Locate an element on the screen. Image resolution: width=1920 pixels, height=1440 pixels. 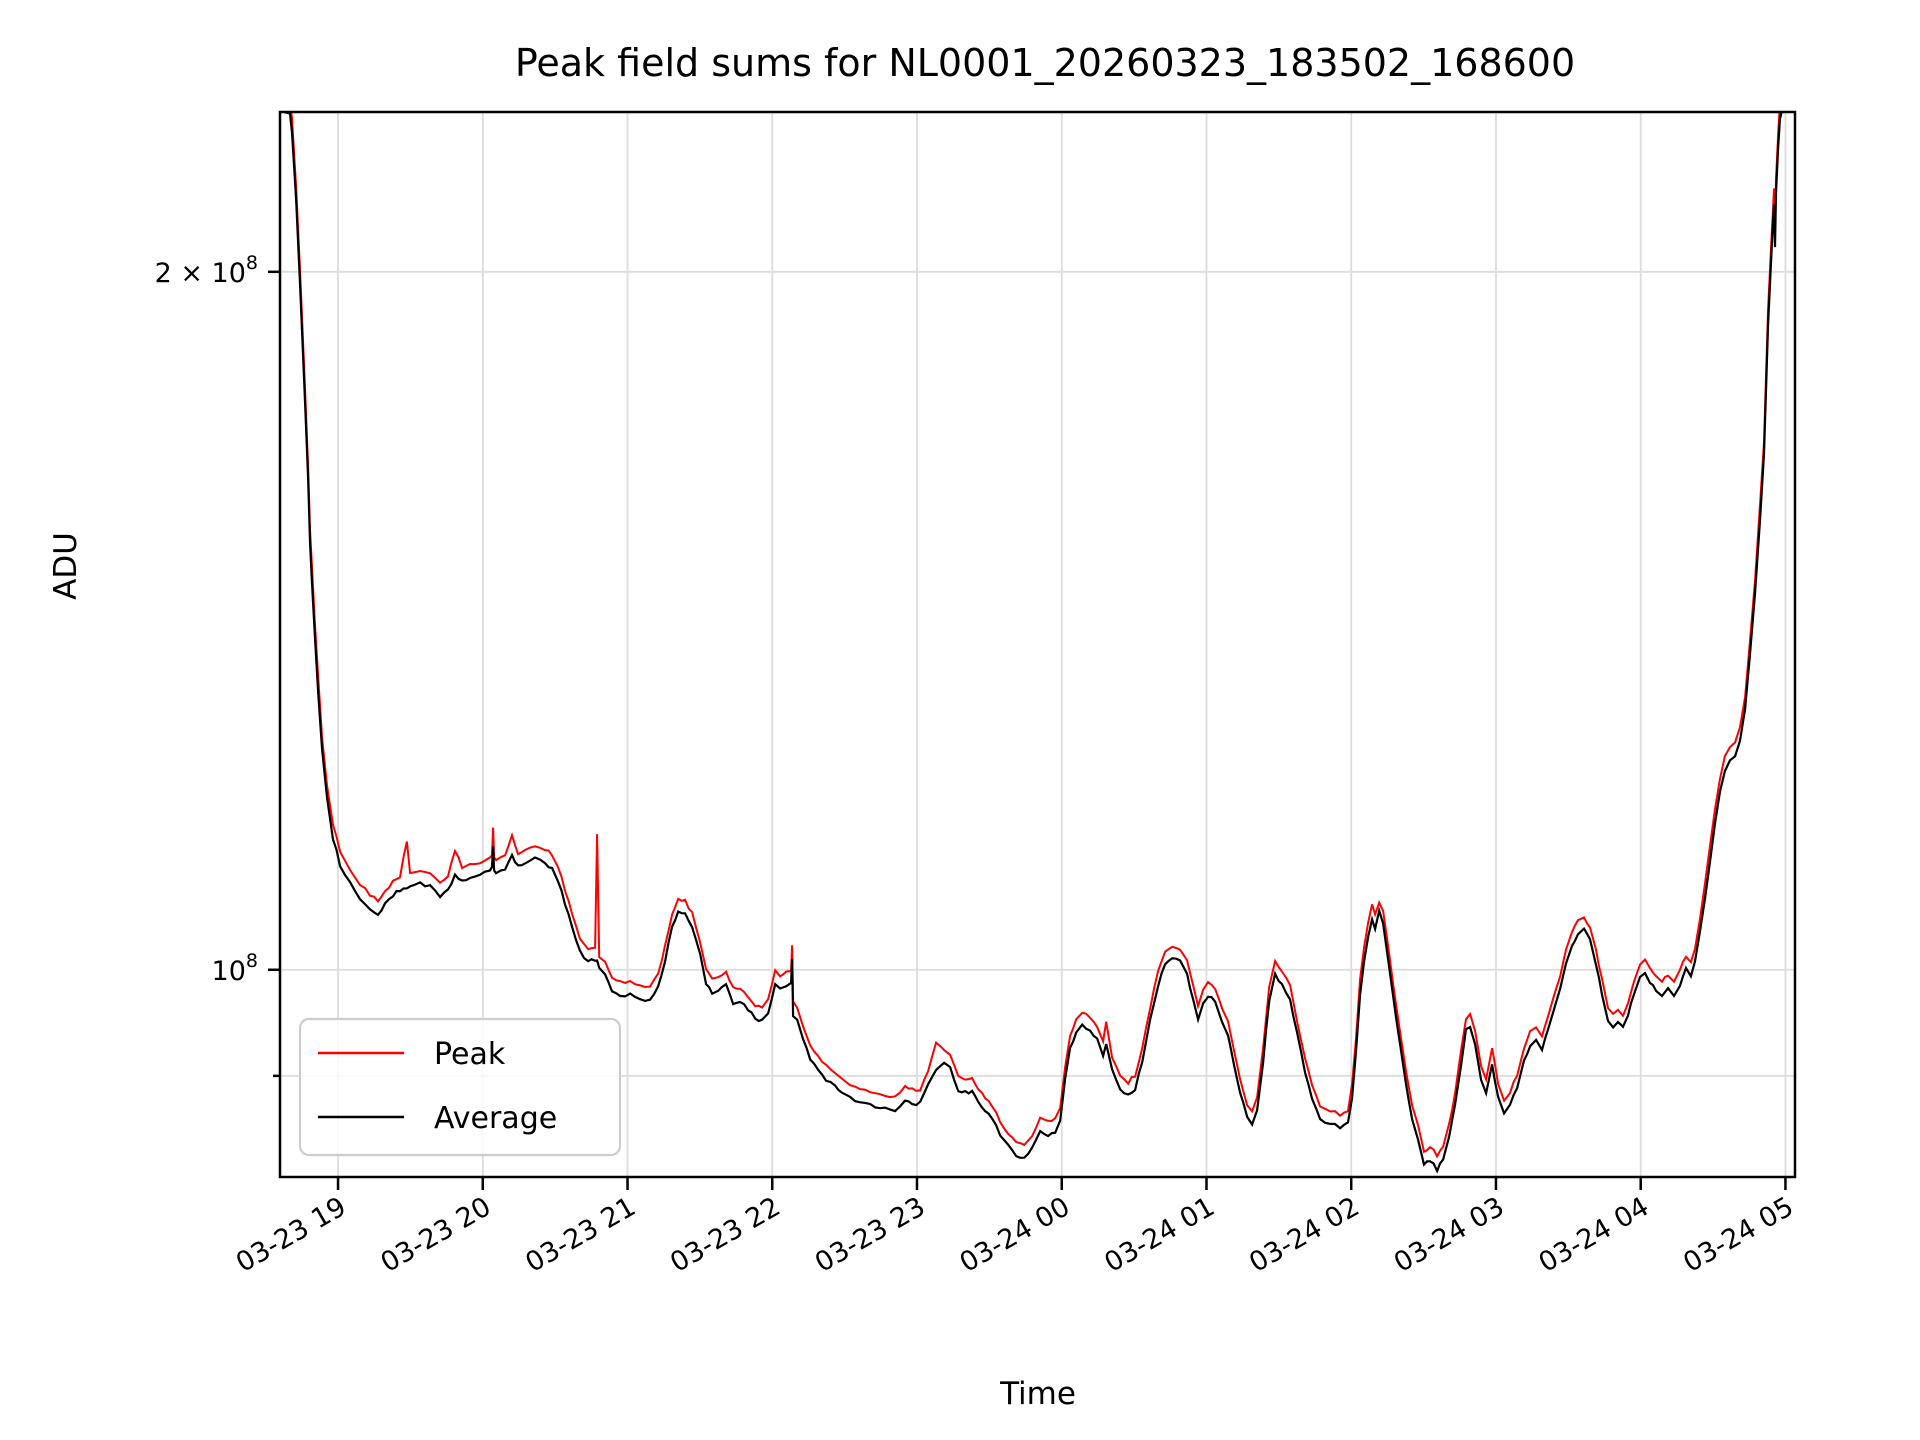
x-axis-label: Time is located at coordinates (1037, 1394).